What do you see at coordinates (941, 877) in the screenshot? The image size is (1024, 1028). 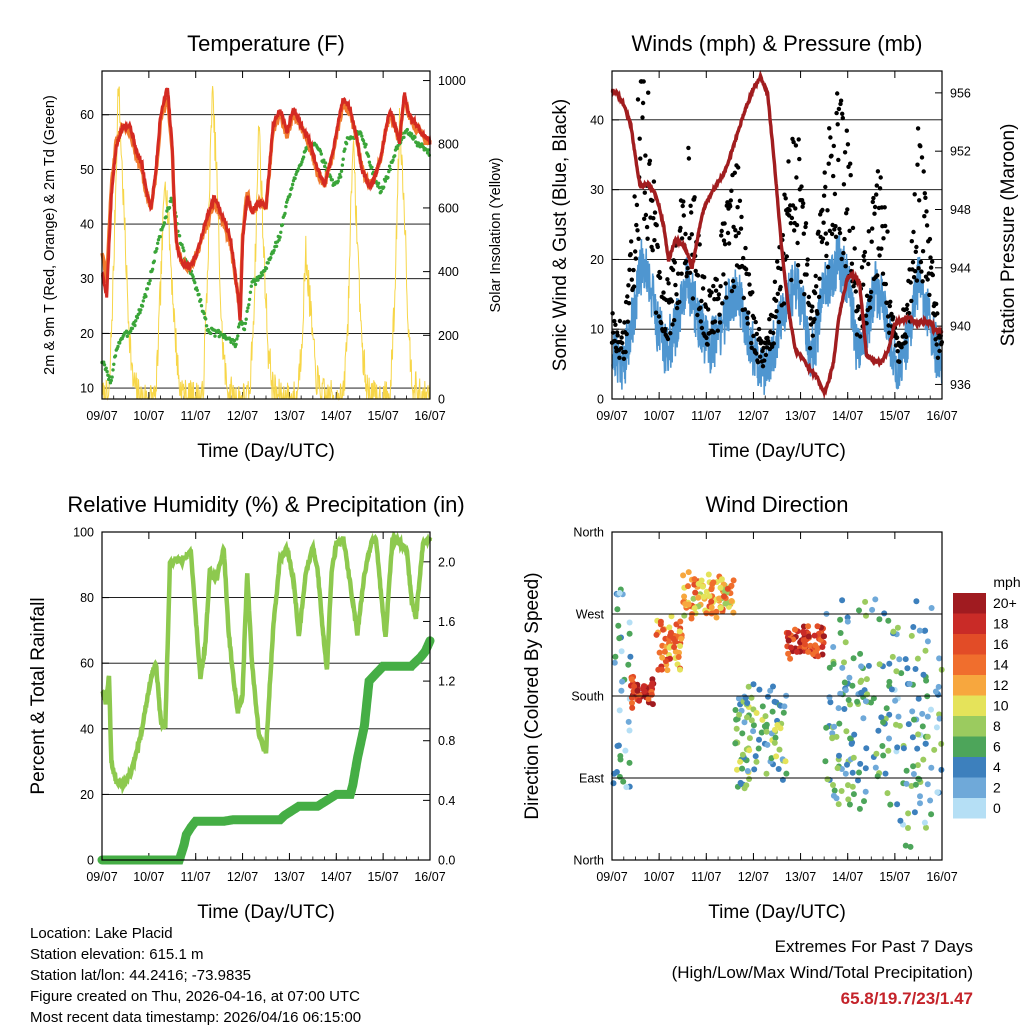 I see `x-tick-label: 16/07` at bounding box center [941, 877].